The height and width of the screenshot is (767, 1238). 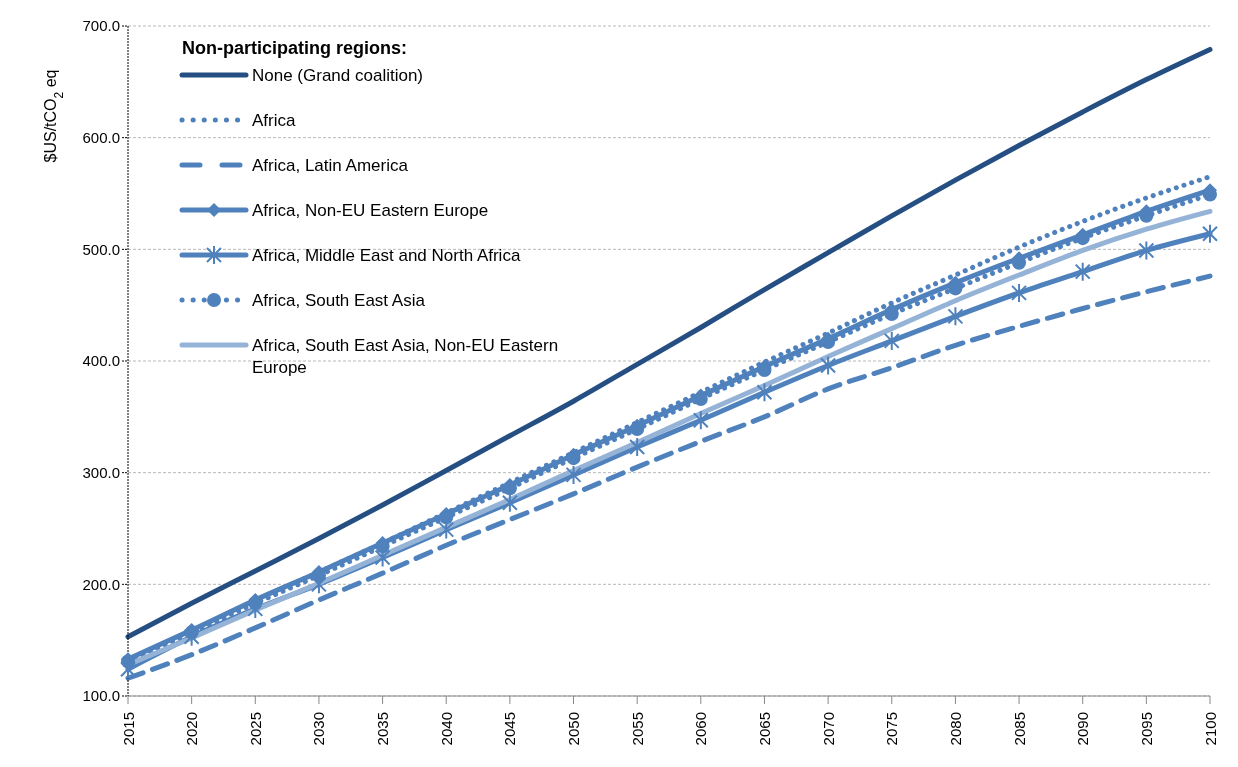 What do you see at coordinates (637, 729) in the screenshot?
I see `x-tick-label: 2055` at bounding box center [637, 729].